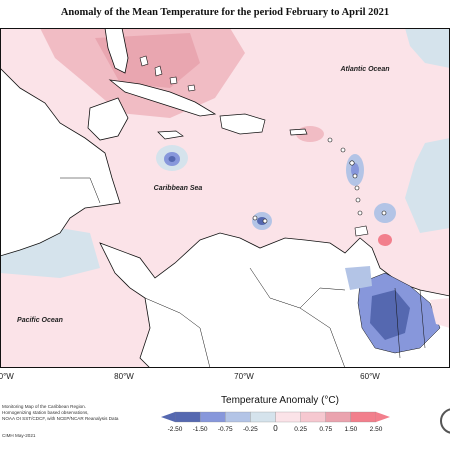 The image size is (450, 450). I want to click on colorbar-tick-label: 0.25, so click(300, 429).